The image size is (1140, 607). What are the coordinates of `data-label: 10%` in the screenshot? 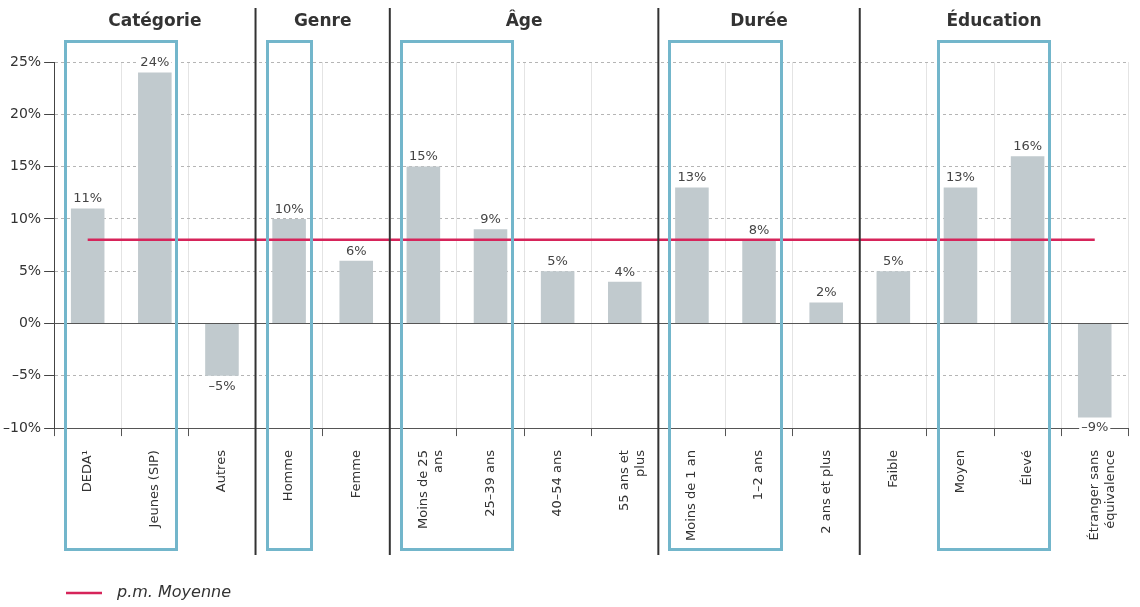 It's located at (289, 208).